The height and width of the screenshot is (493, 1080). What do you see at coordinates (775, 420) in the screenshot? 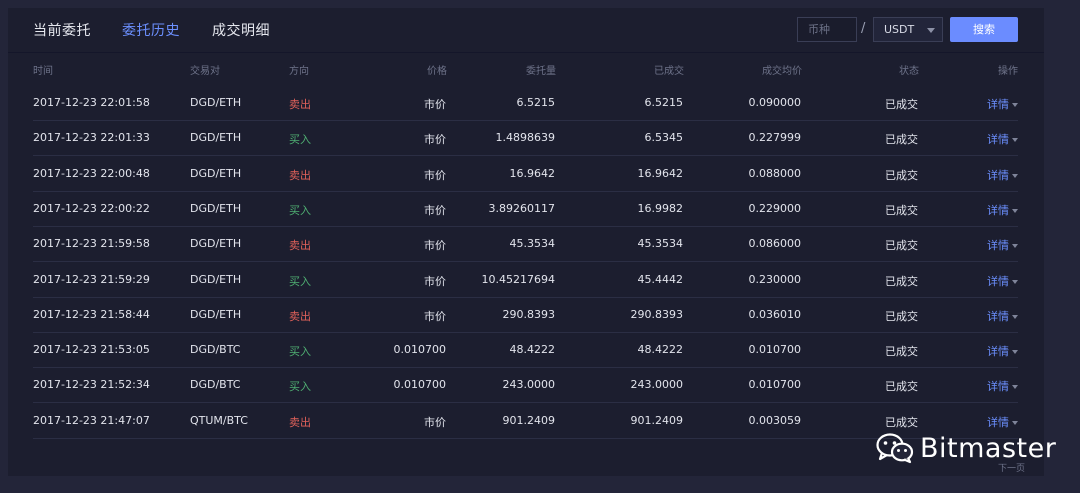
I see `cell-avg-price: 0.003059` at bounding box center [775, 420].